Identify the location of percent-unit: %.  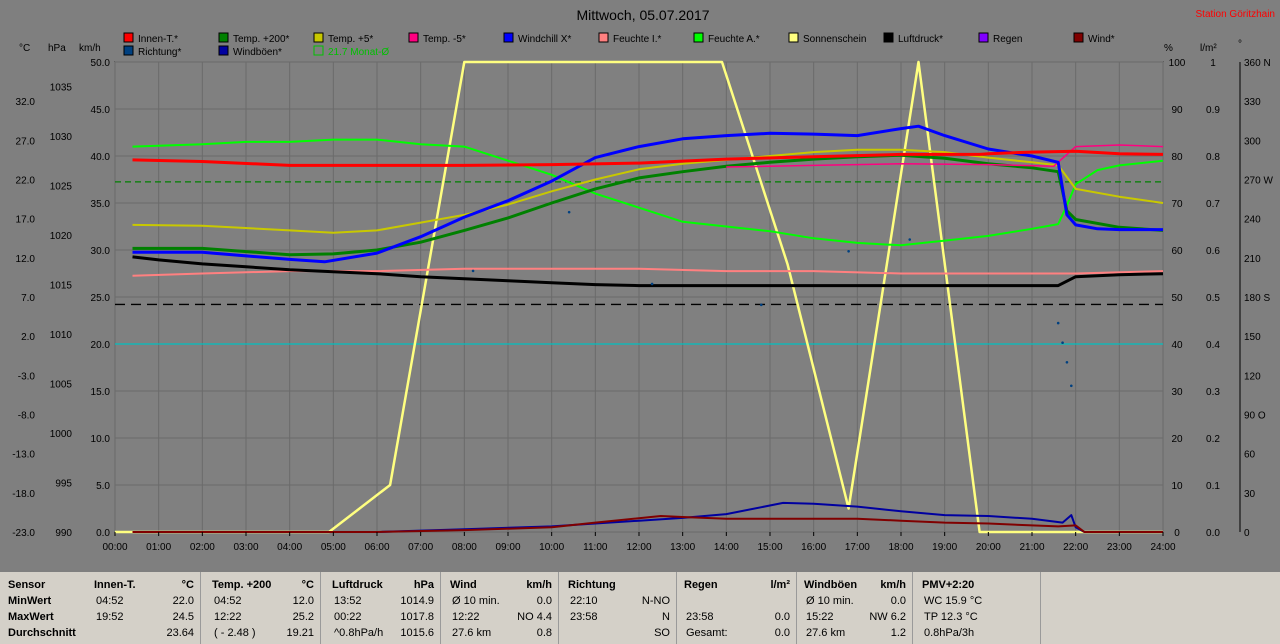
(1168, 48).